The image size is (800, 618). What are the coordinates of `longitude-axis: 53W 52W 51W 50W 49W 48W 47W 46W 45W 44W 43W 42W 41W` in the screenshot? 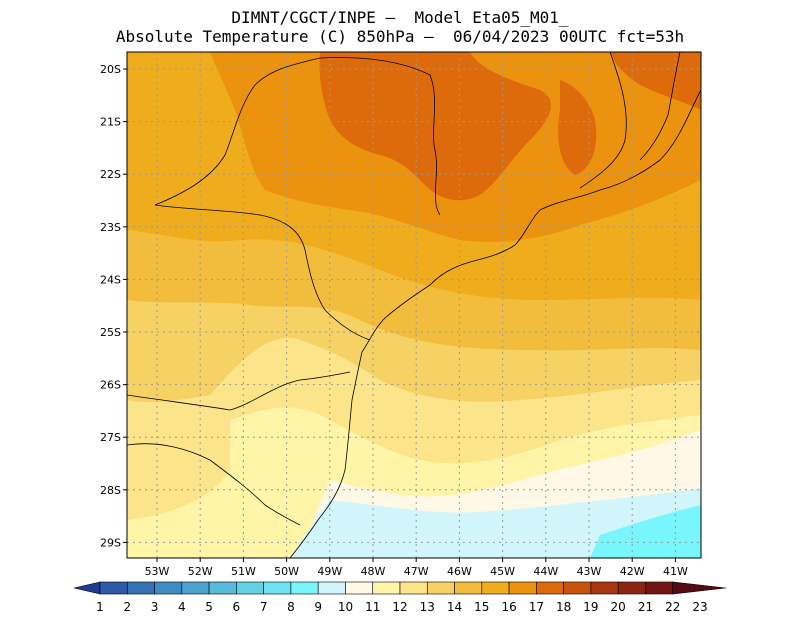 It's located at (416, 568).